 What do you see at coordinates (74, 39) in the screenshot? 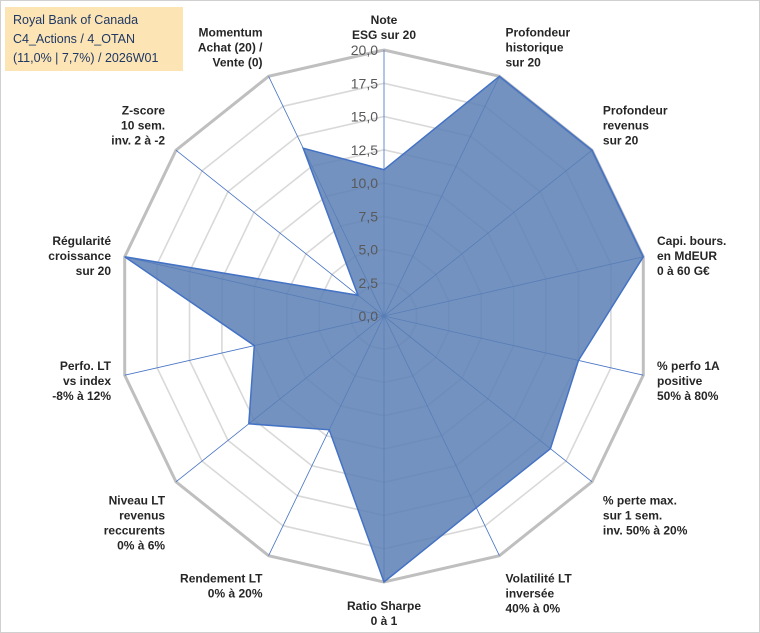
I see `title-line-category: C4_Actions / 4_OTAN` at bounding box center [74, 39].